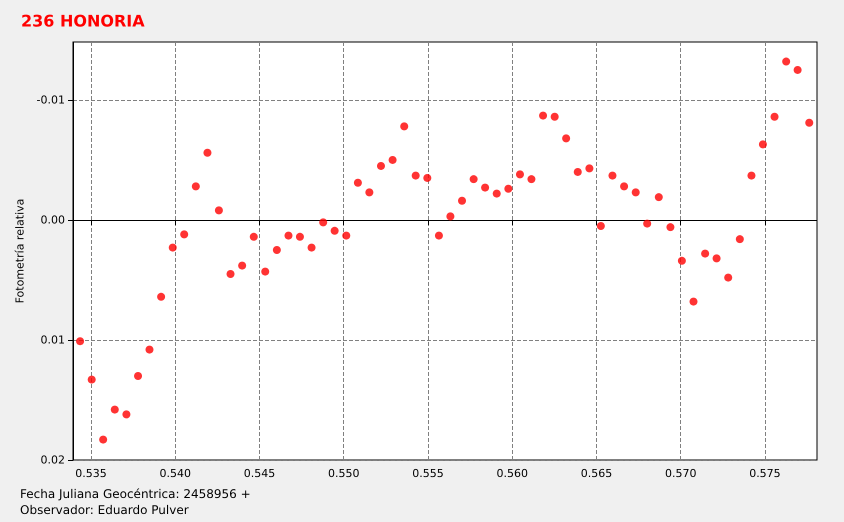 The image size is (844, 522). Describe the element at coordinates (176, 473) in the screenshot. I see `x-tick-label: 0.540` at that location.